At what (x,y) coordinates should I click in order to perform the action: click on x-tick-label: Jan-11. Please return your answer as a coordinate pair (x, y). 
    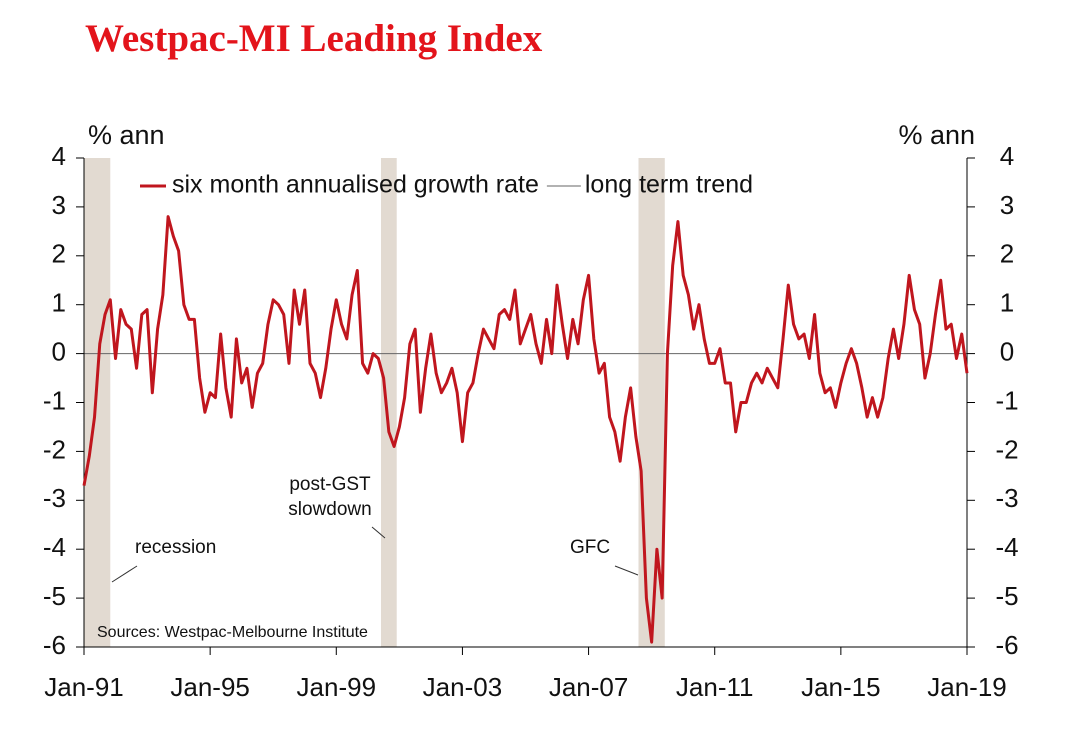
    Looking at the image, I should click on (715, 687).